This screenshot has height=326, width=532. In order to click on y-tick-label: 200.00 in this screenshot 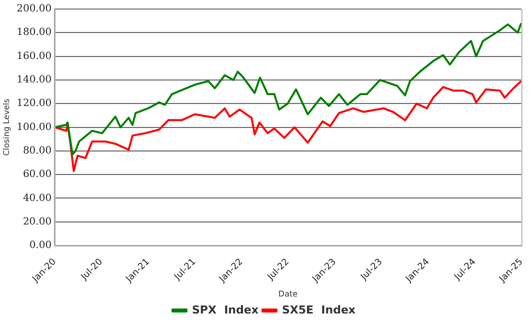, I will do `click(34, 9)`.